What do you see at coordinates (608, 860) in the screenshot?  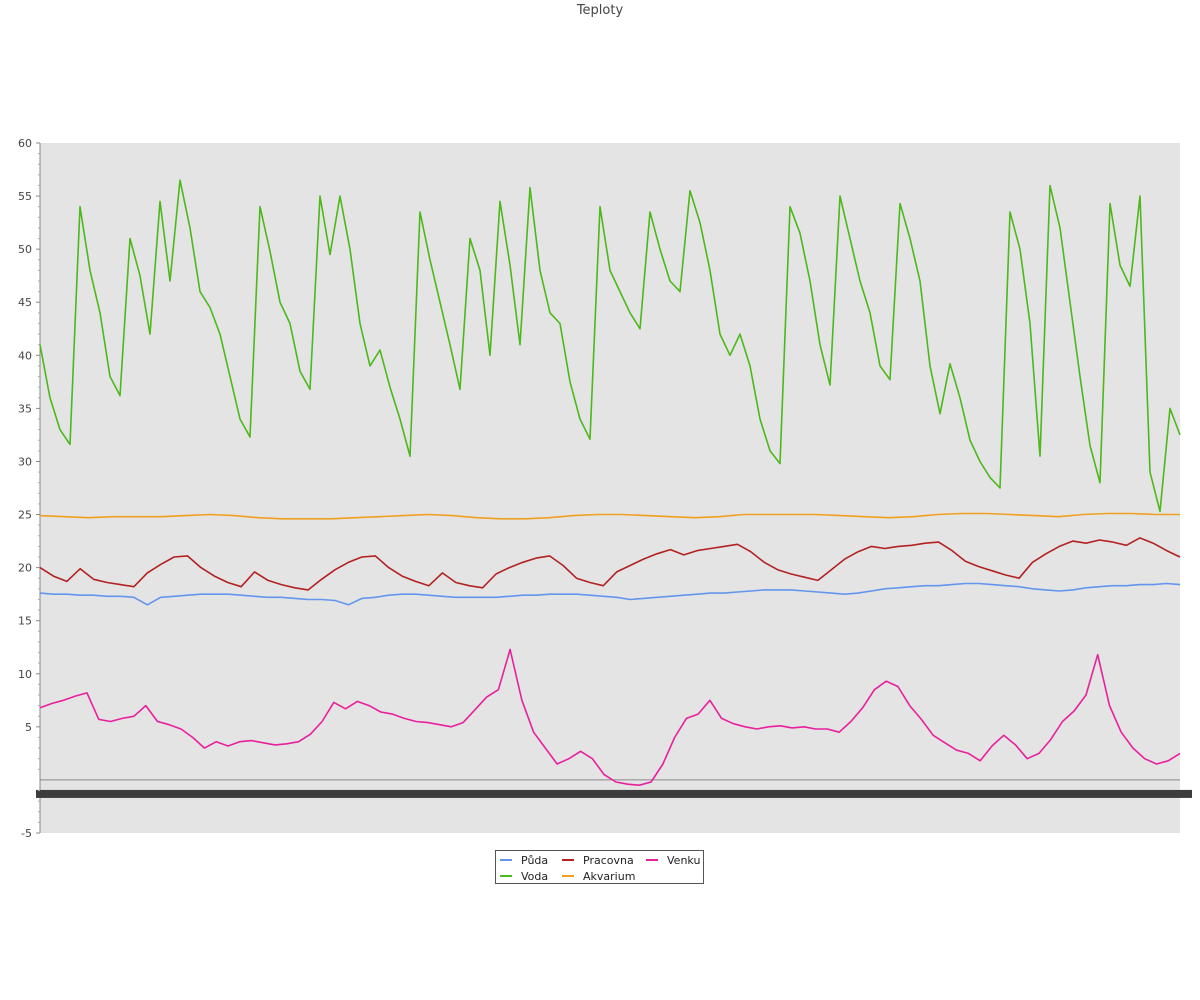 I see `legend-label: Pracovna` at bounding box center [608, 860].